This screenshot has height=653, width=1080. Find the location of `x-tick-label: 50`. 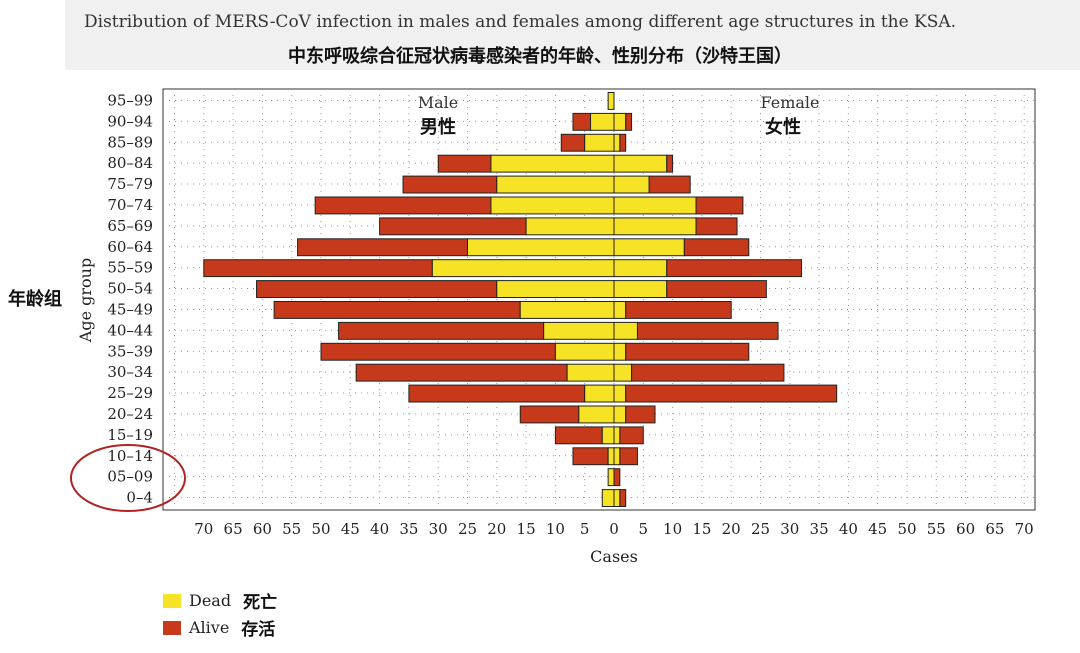

x-tick-label: 50 is located at coordinates (906, 529).